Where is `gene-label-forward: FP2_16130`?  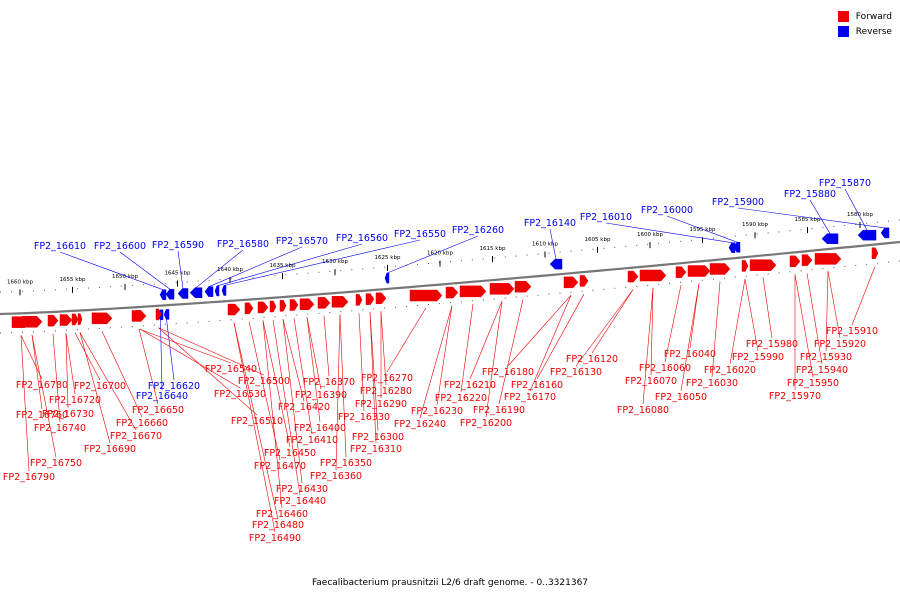 gene-label-forward: FP2_16130 is located at coordinates (576, 372).